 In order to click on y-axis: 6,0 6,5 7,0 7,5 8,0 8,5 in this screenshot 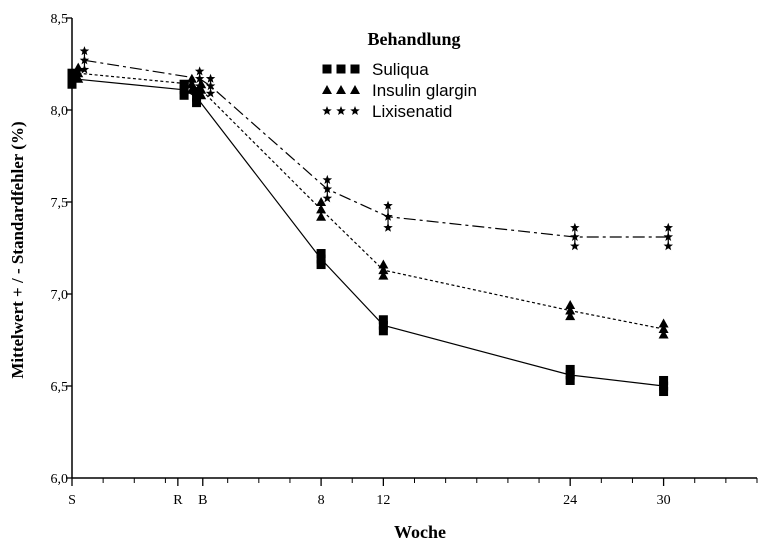, I will do `click(61, 249)`.